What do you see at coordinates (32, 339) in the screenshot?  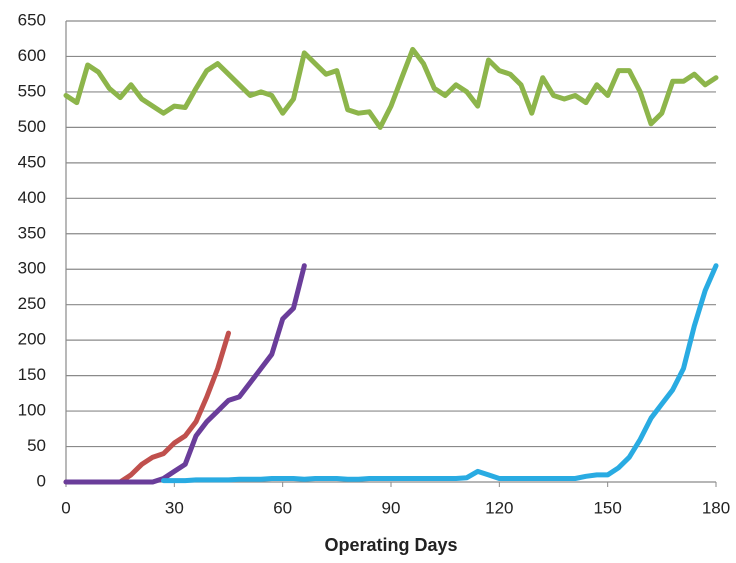 I see `y-tick-label: 200` at bounding box center [32, 339].